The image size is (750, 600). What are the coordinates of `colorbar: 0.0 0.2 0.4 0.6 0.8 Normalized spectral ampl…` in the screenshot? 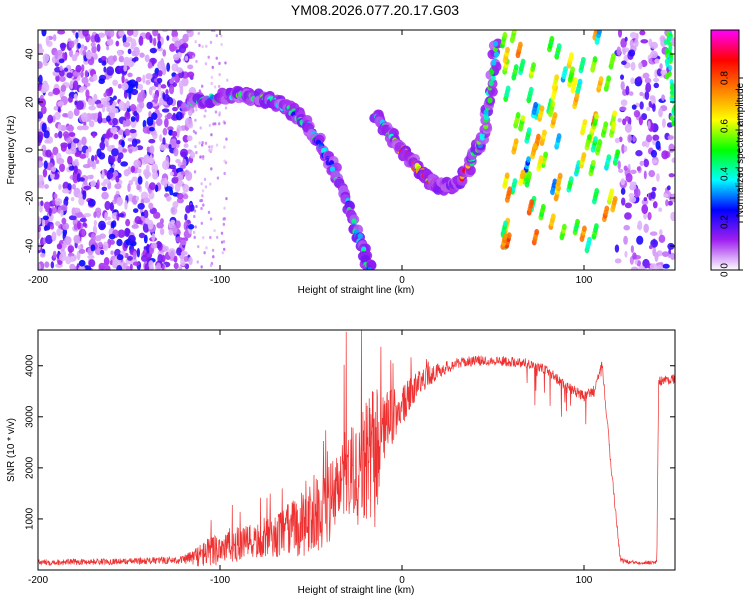 It's located at (728, 153).